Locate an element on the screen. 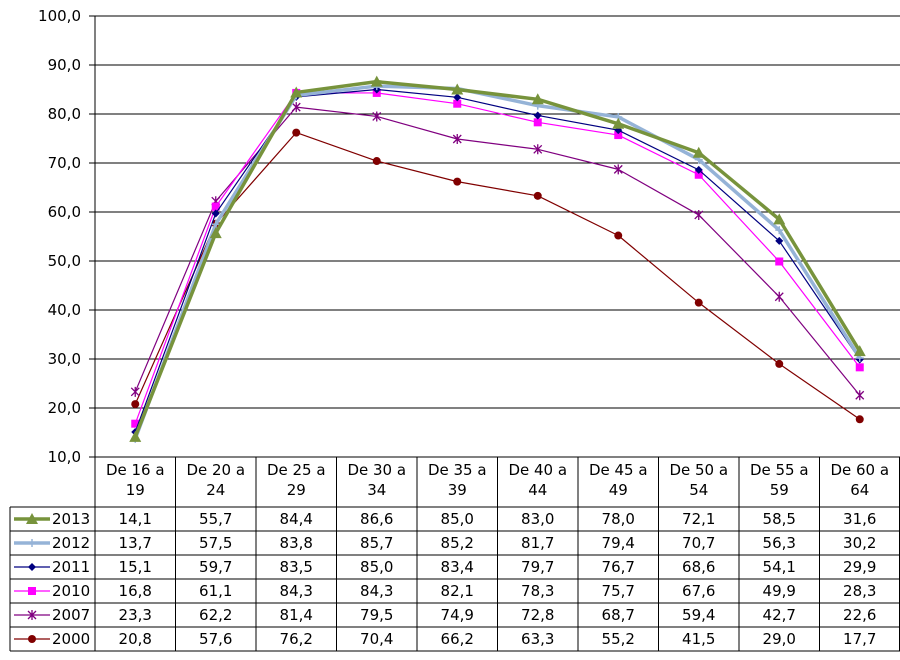 This screenshot has width=900, height=660. table-value: 79,7 is located at coordinates (537, 567).